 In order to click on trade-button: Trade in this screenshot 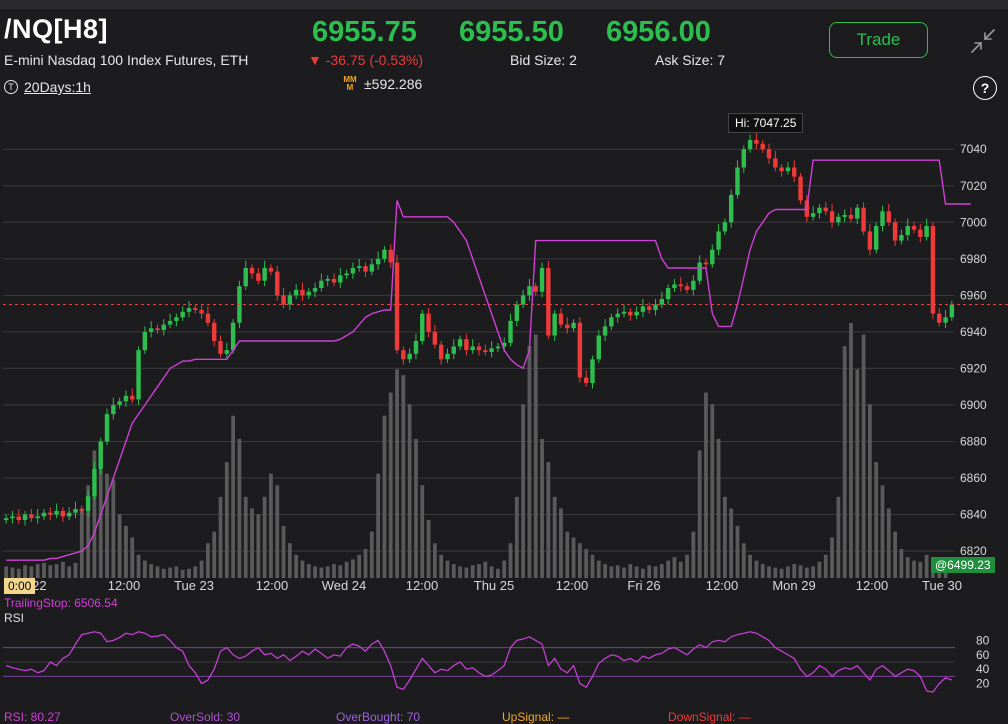, I will do `click(878, 40)`.